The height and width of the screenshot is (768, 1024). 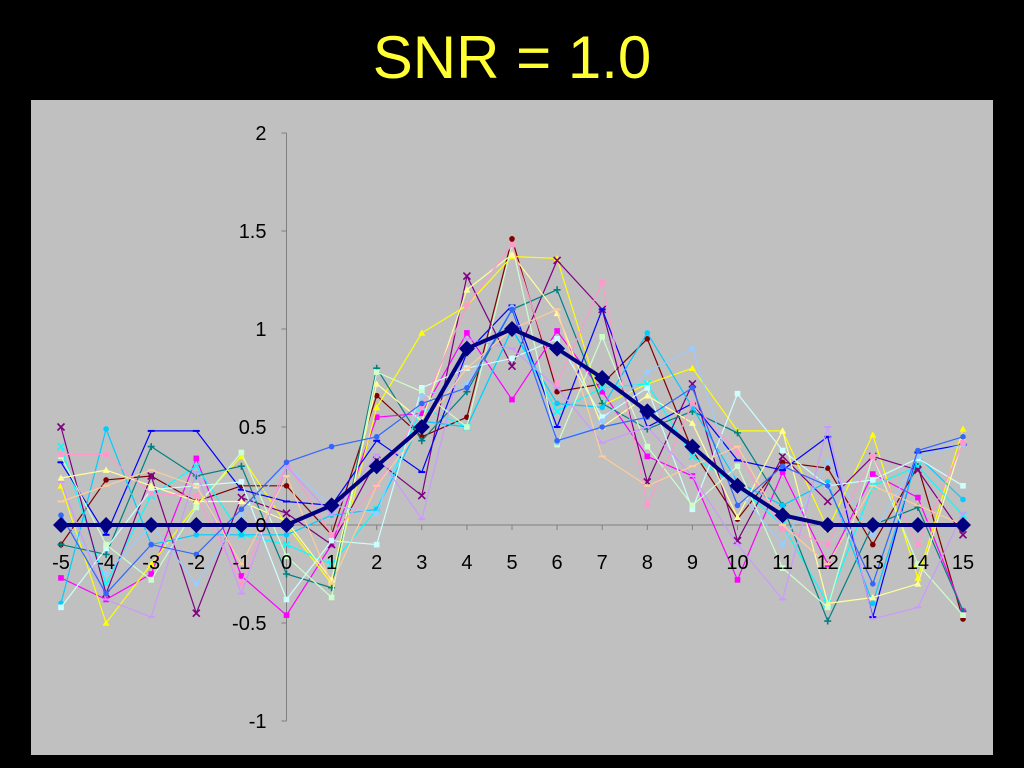 What do you see at coordinates (873, 563) in the screenshot?
I see `x-tick-label: 13` at bounding box center [873, 563].